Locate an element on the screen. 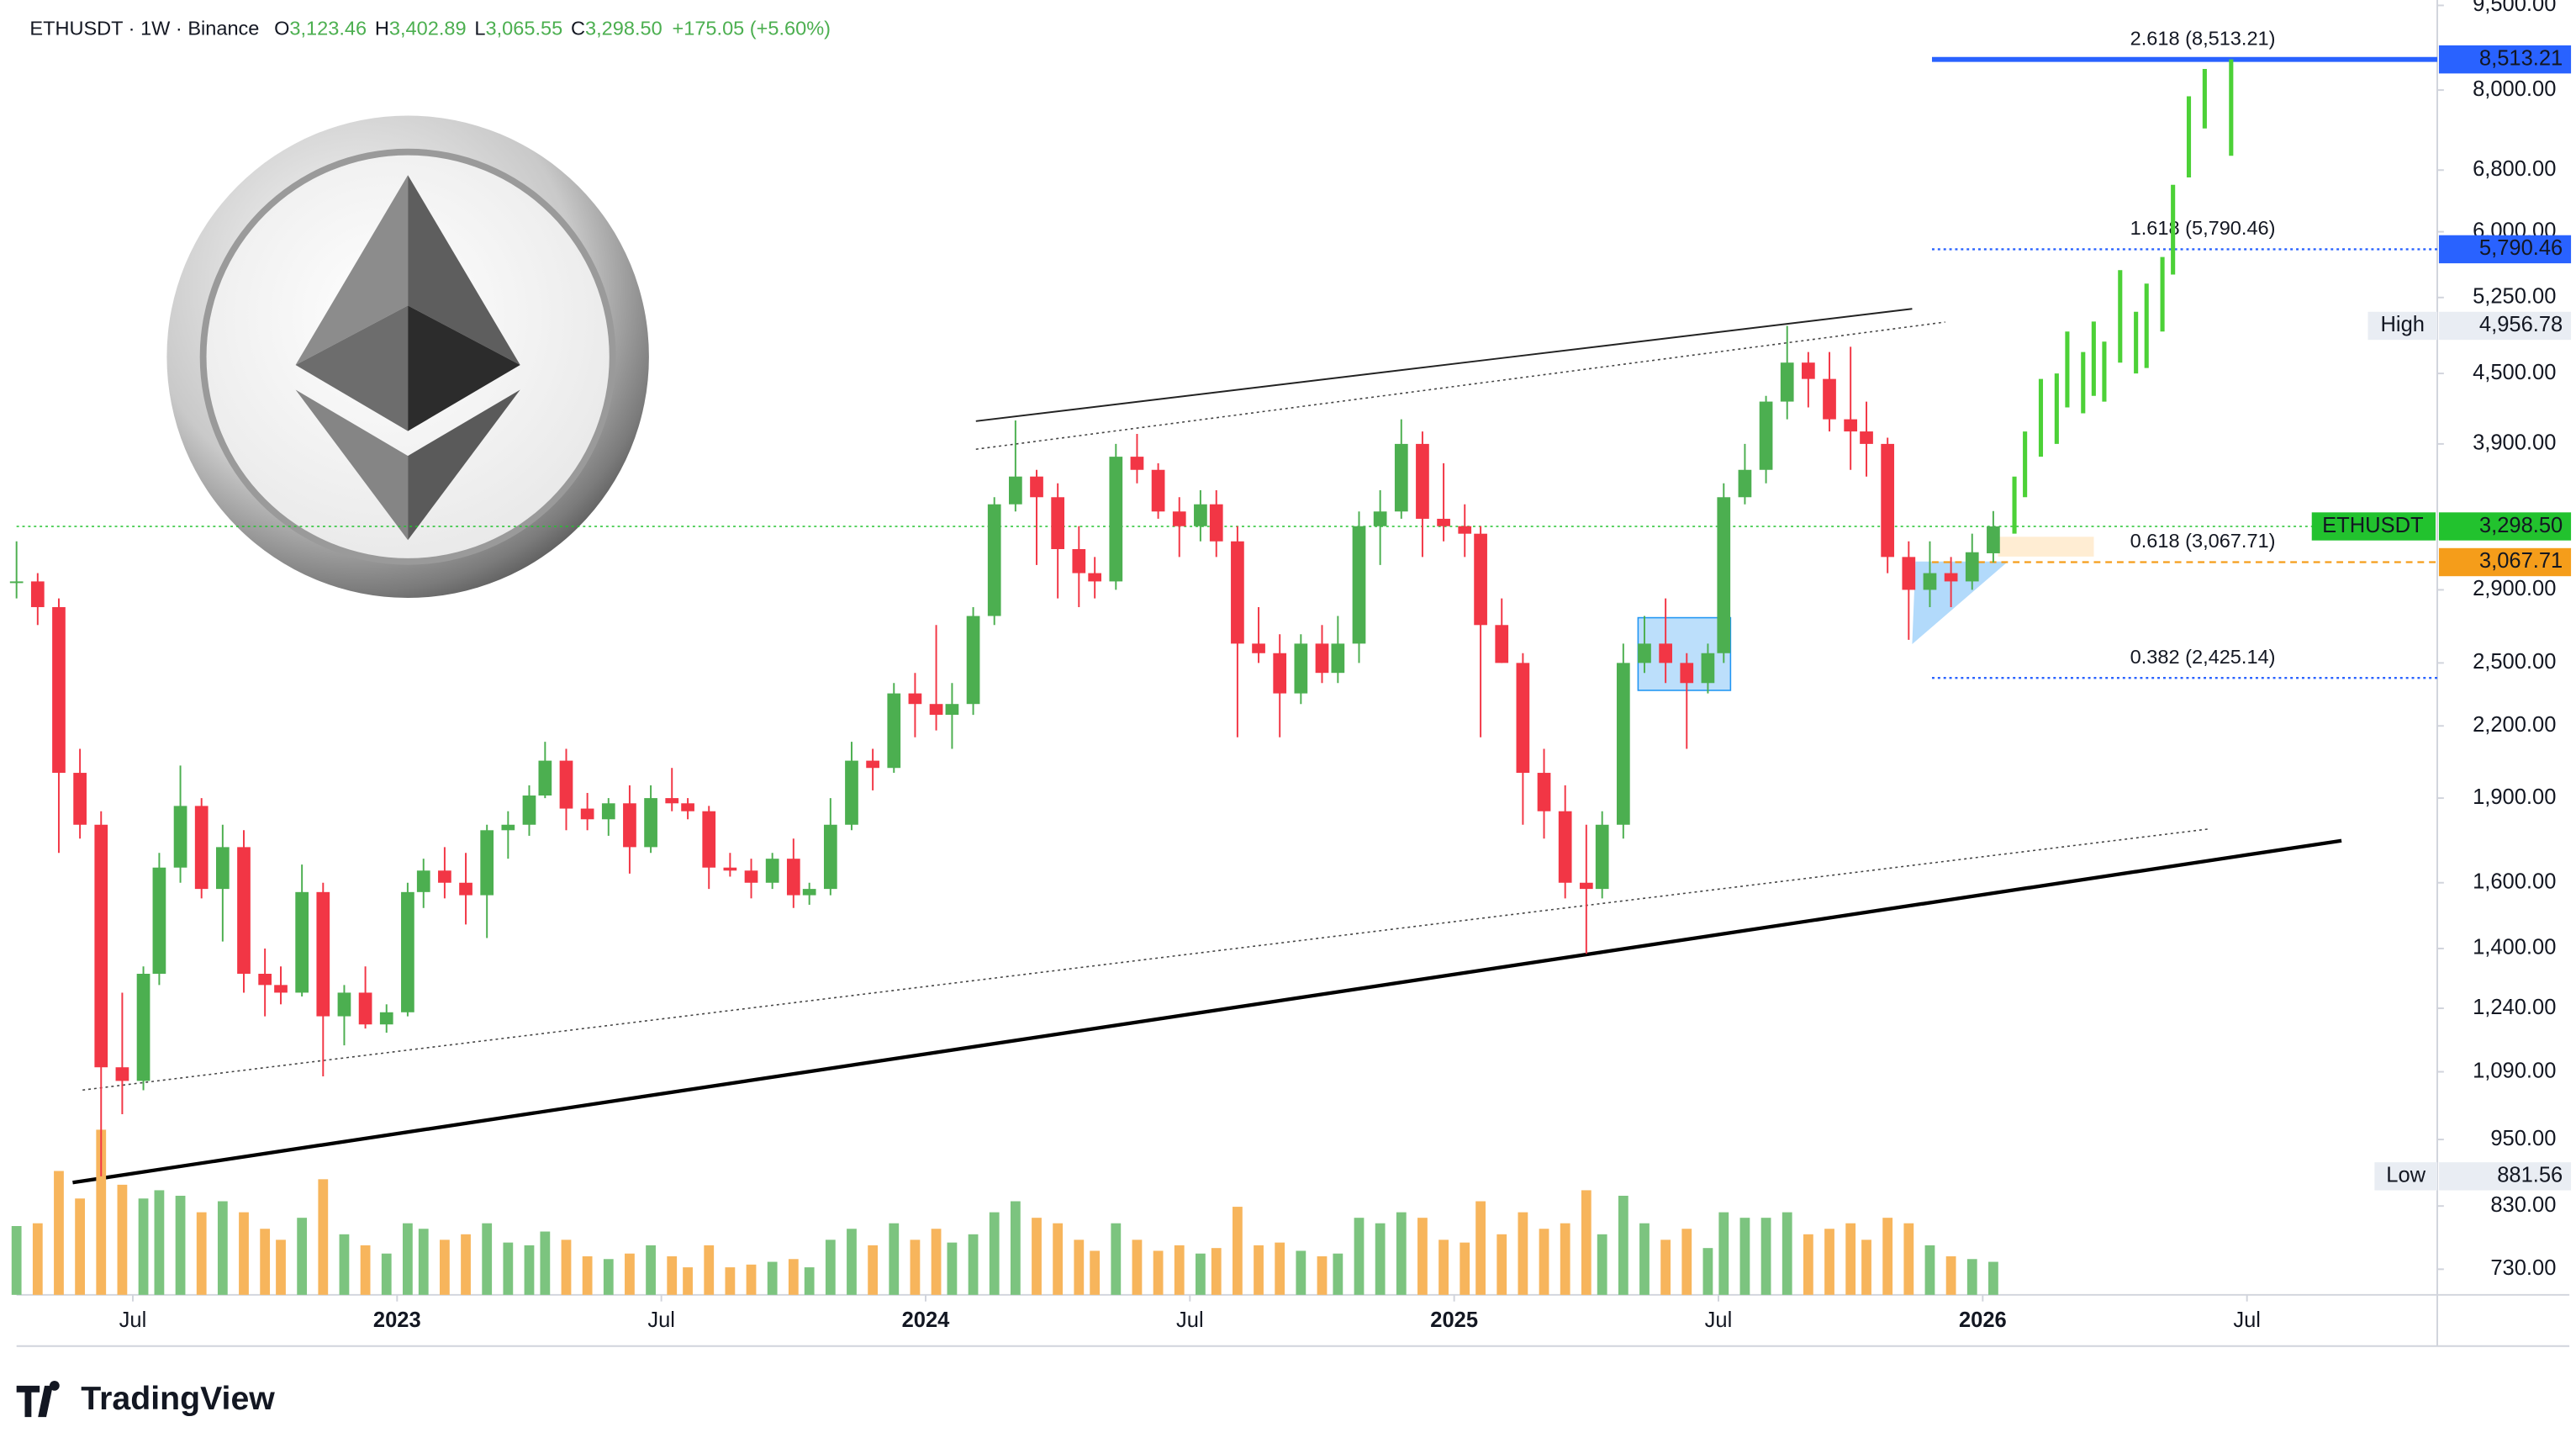 The height and width of the screenshot is (1443, 2576). last-price-name: ETHUSDT is located at coordinates (2373, 525).